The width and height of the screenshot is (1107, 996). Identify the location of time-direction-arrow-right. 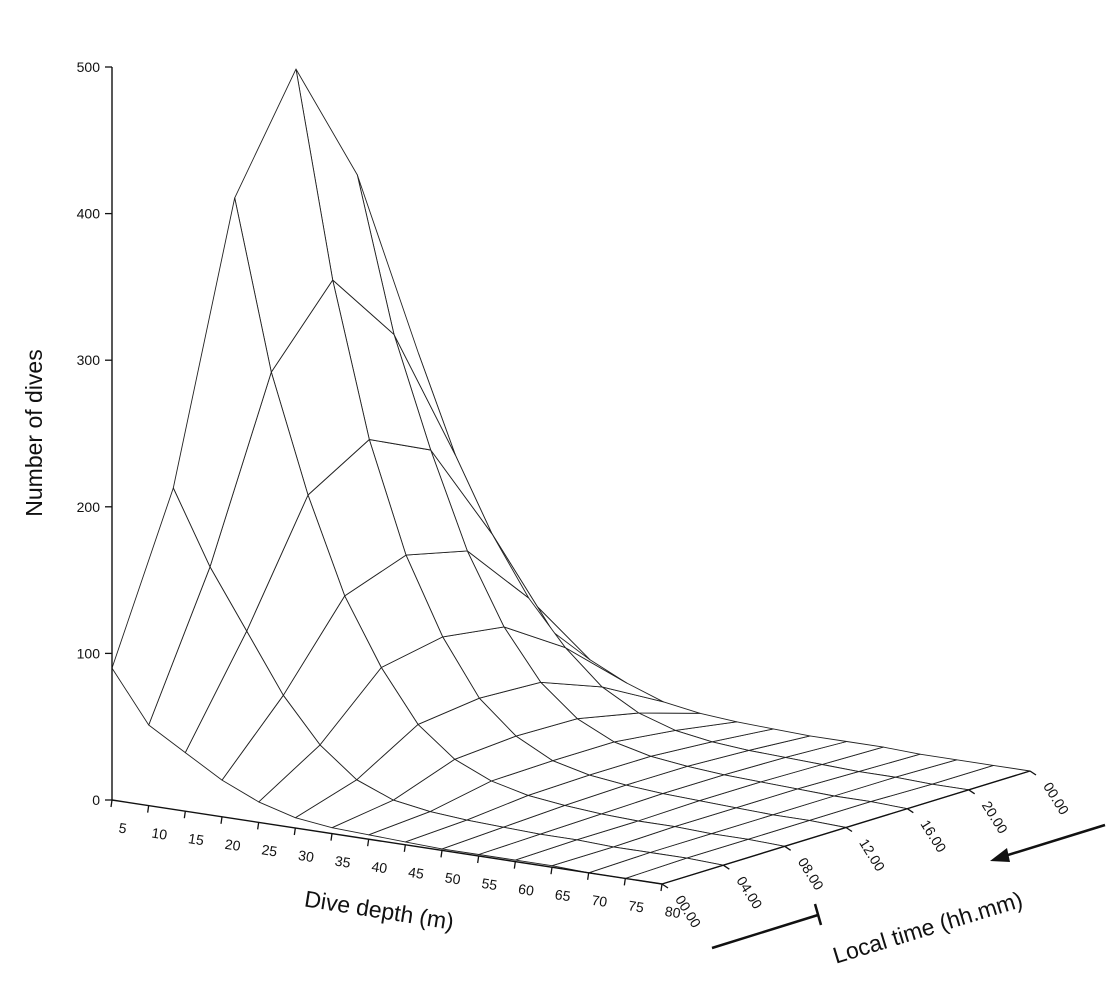
(1050, 842).